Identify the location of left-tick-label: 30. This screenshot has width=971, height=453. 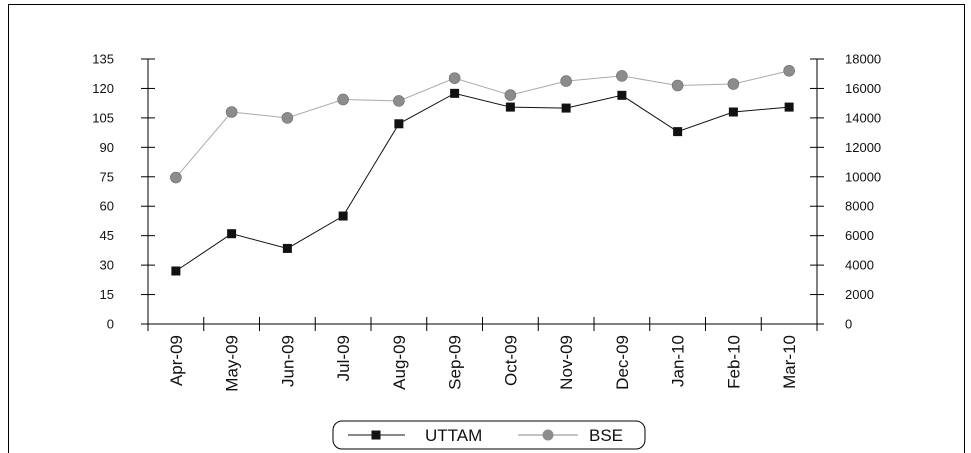
(107, 265).